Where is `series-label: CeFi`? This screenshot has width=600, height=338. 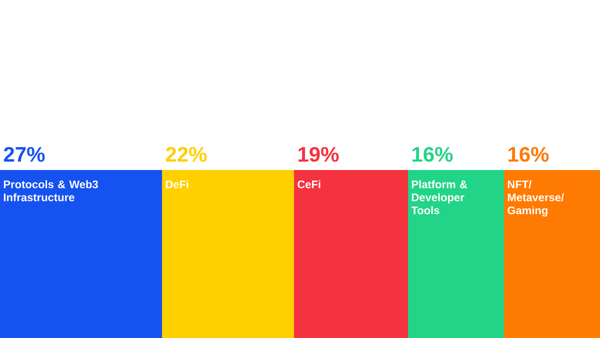
series-label: CeFi is located at coordinates (309, 184).